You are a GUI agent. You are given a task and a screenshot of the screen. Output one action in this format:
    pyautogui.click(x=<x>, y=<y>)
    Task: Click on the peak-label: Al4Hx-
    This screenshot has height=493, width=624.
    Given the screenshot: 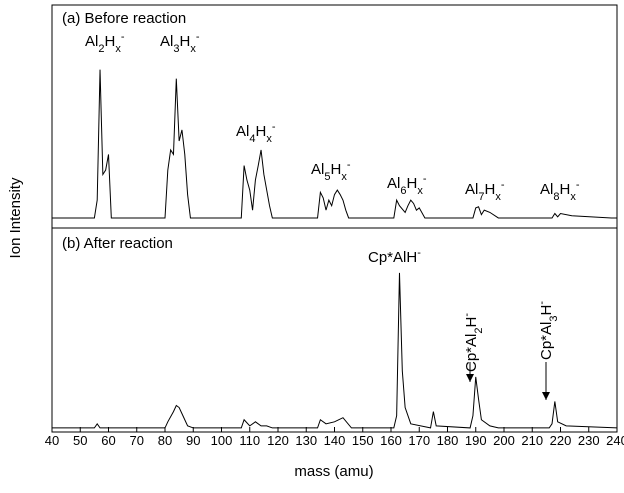 What is the action you would take?
    pyautogui.click(x=256, y=133)
    